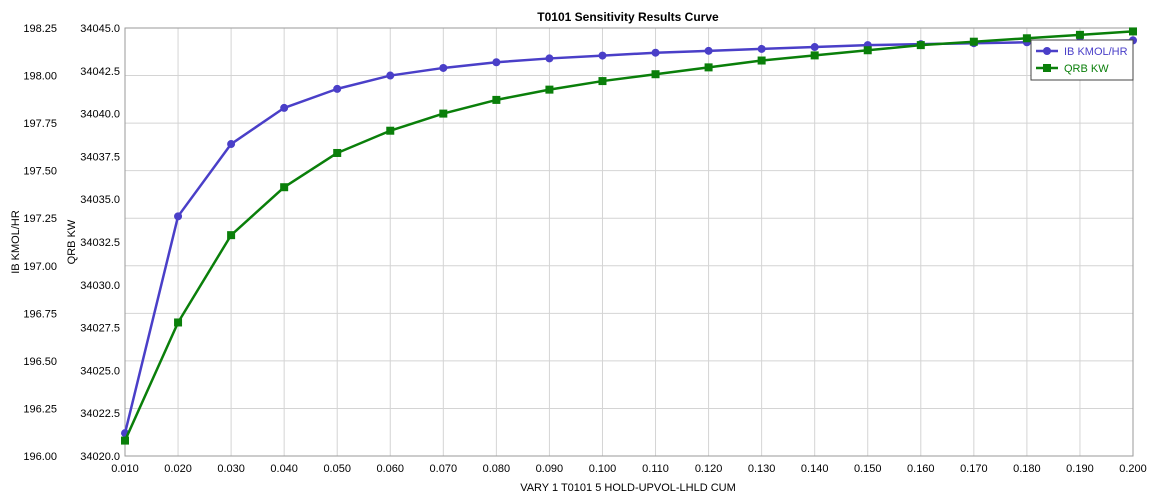 This screenshot has height=498, width=1157. What do you see at coordinates (974, 469) in the screenshot?
I see `x-tick-label: 0.170` at bounding box center [974, 469].